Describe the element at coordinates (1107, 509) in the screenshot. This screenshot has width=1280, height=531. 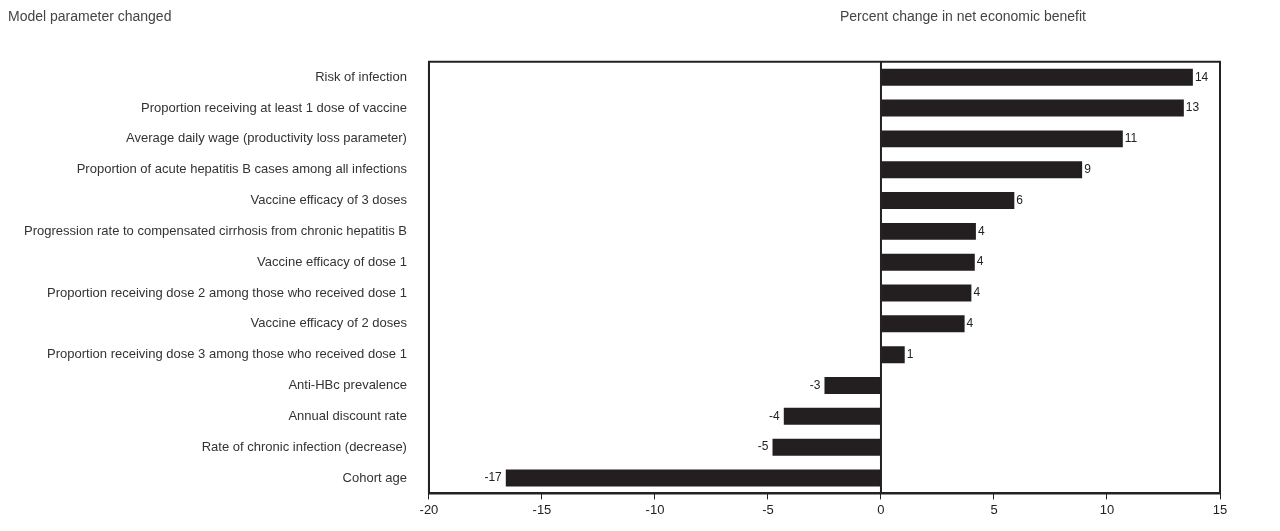
I see `x-tick-label: 10` at that location.